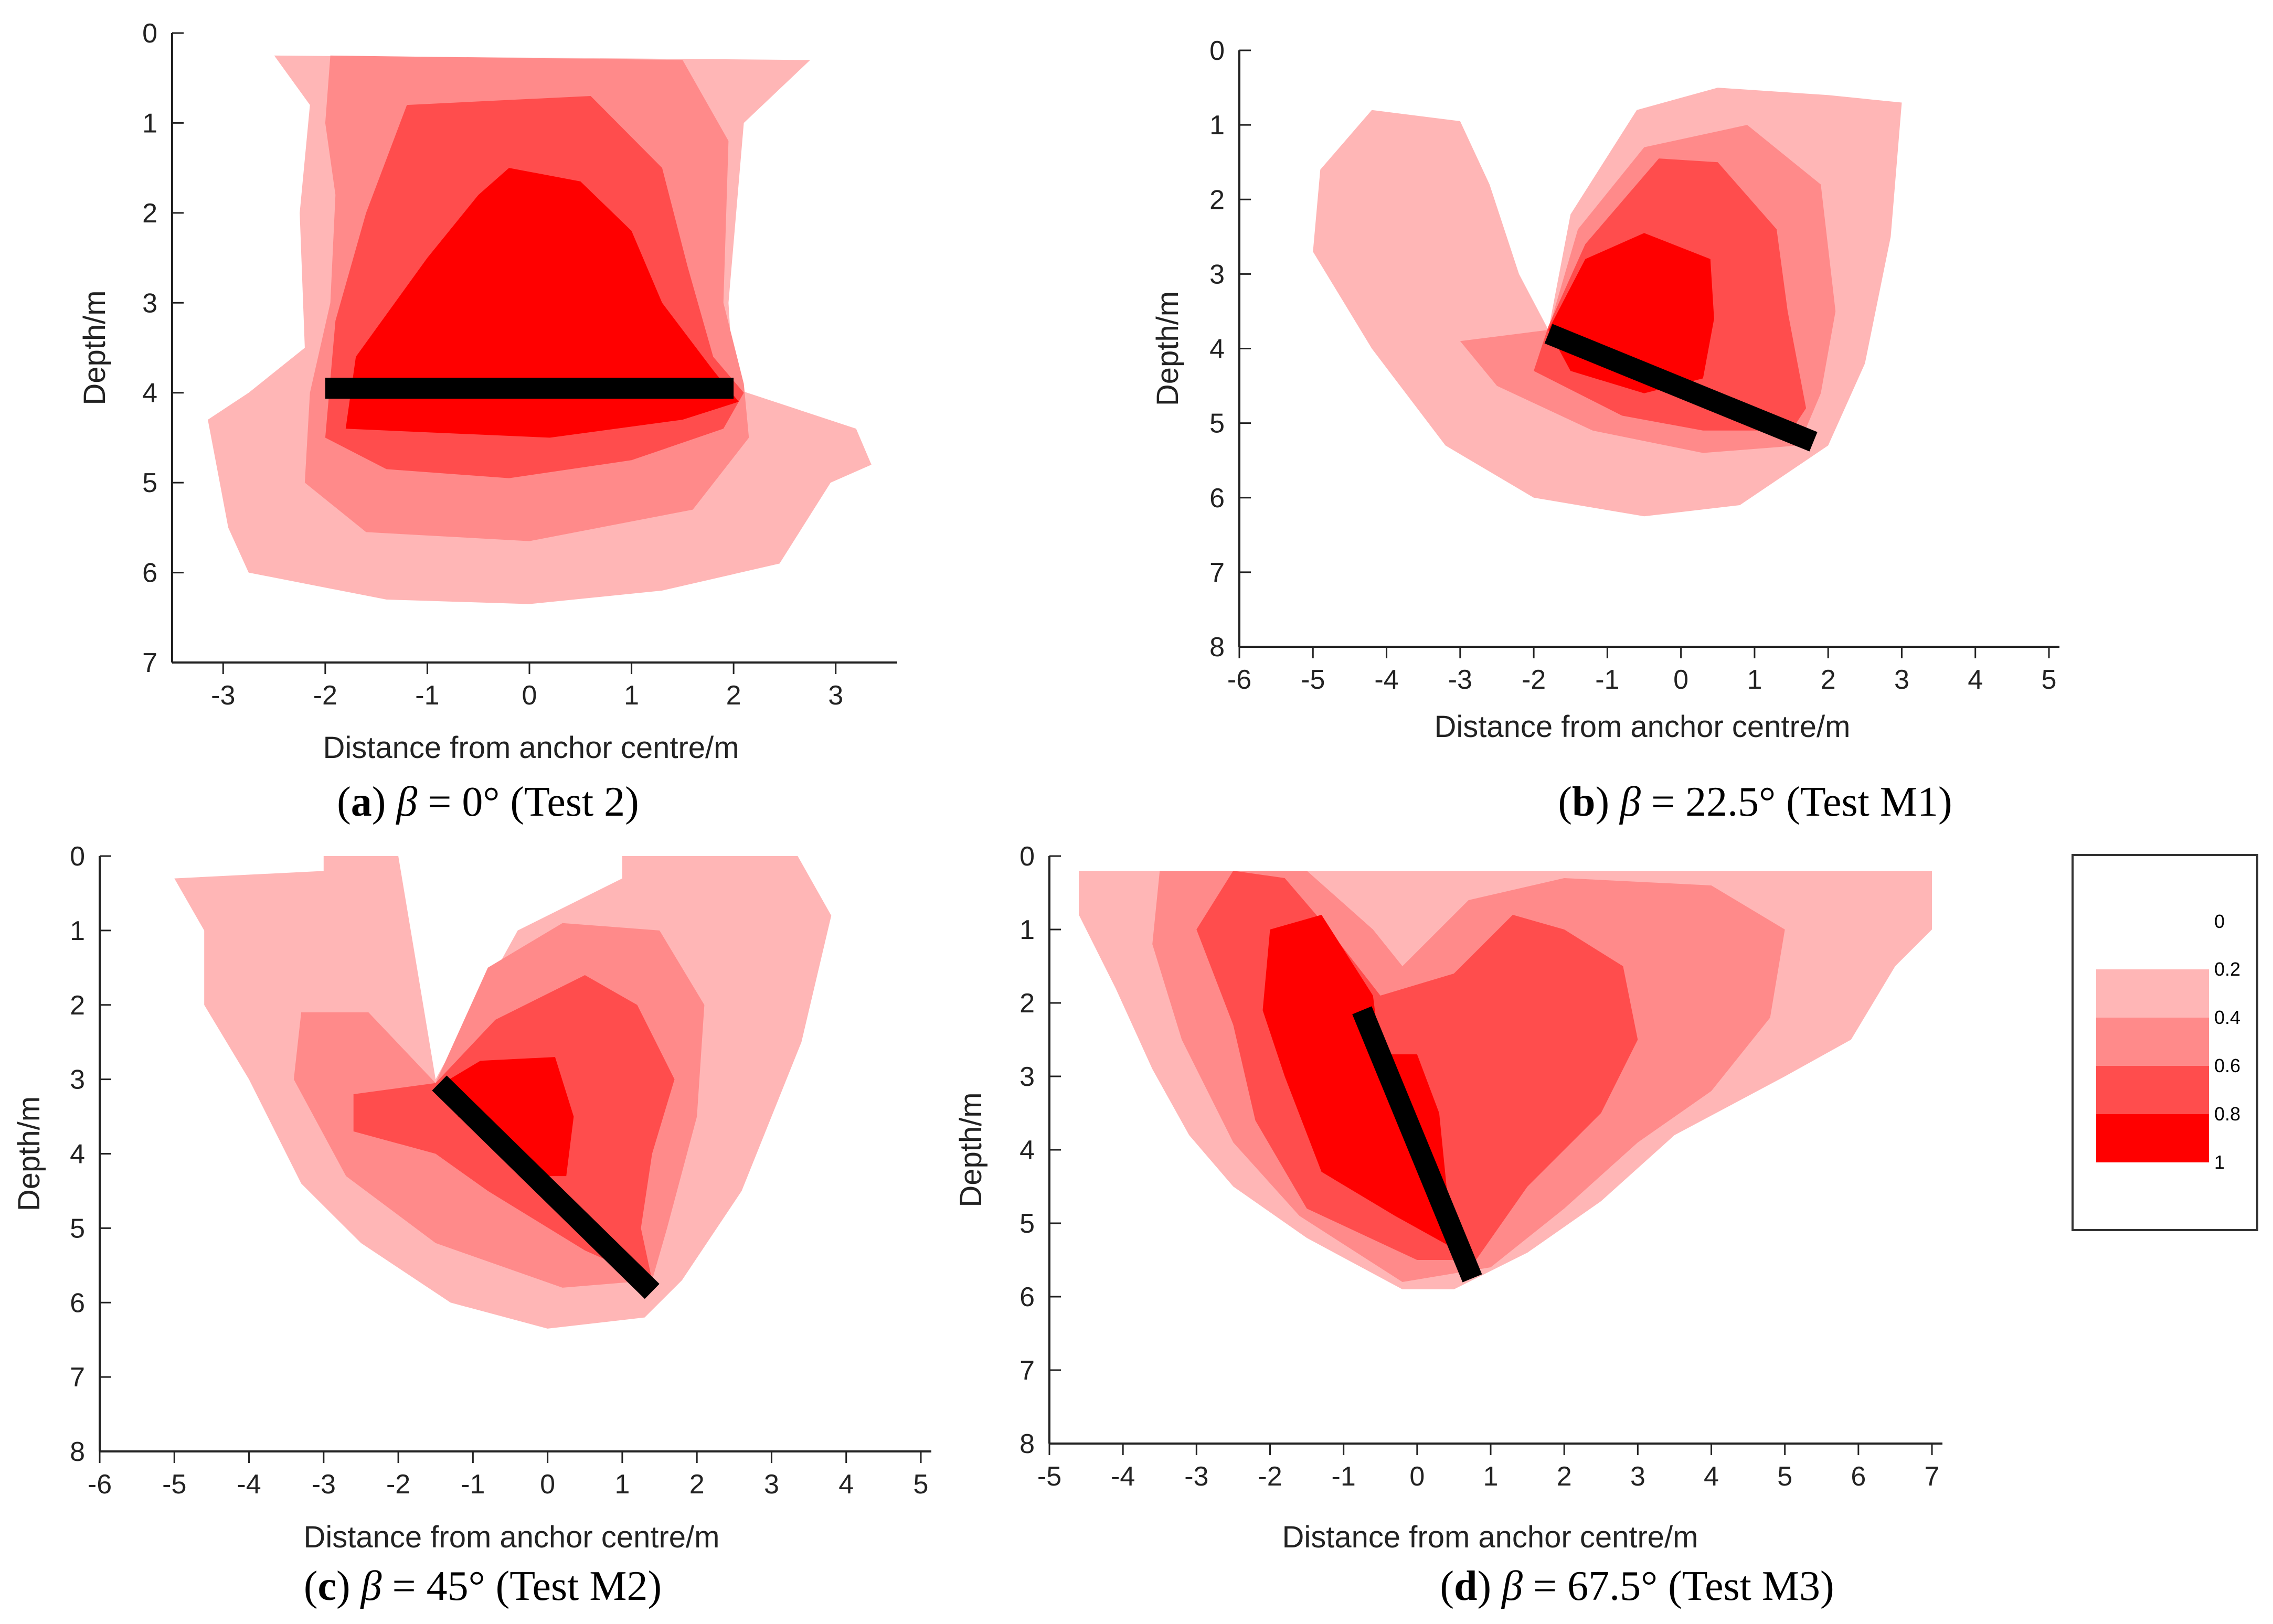 The image size is (2273, 1624). I want to click on x-tick-label: 6, so click(1859, 1476).